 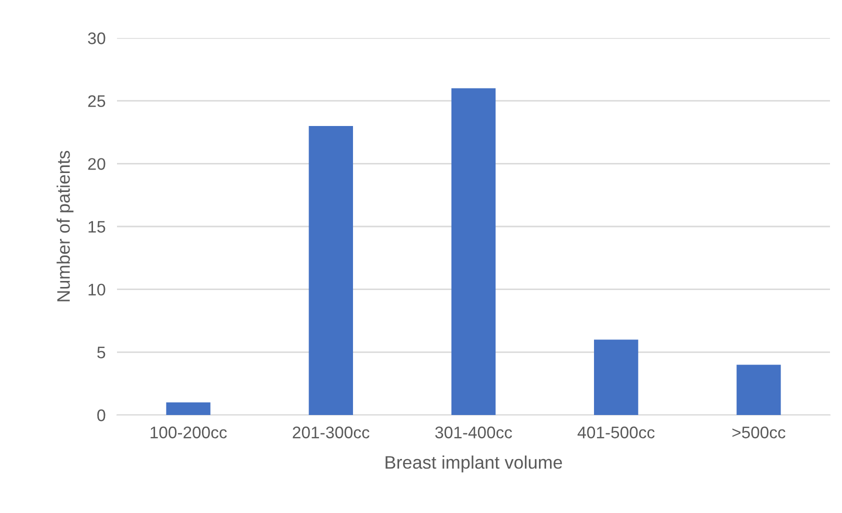 I want to click on x-tick-label: 401-500cc, so click(x=616, y=432).